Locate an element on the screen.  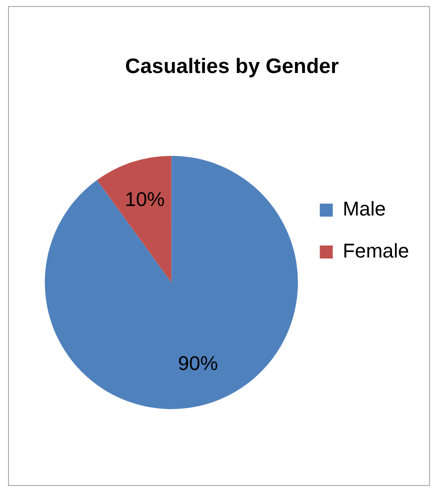
chart-title: Casualties by Gender is located at coordinates (232, 66).